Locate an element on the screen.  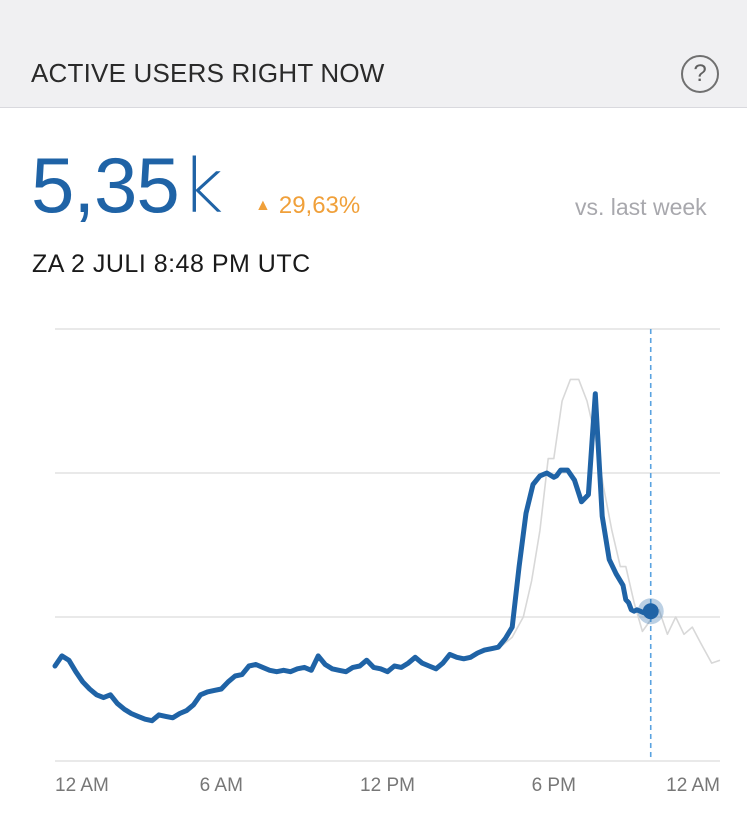
panel-header: ACTIVE USERS RIGHT NOW ? is located at coordinates (373, 54).